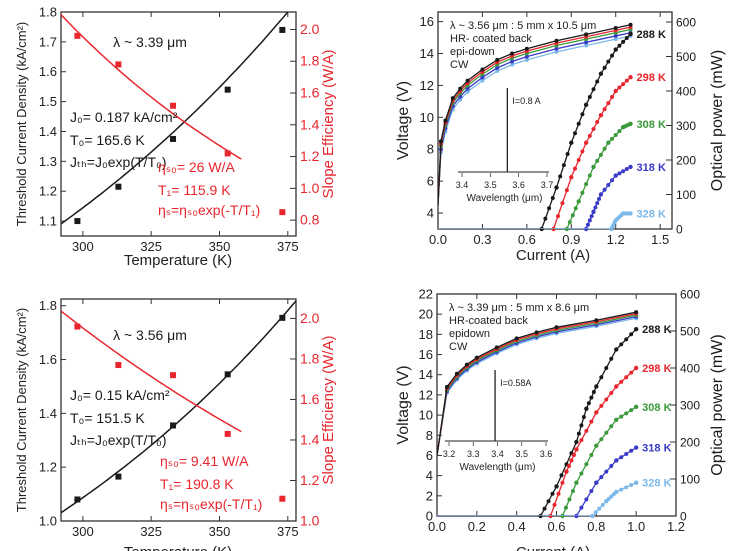 The height and width of the screenshot is (551, 750). Describe the element at coordinates (310, 61) in the screenshot. I see `y-right-tick-label: 1.8` at that location.